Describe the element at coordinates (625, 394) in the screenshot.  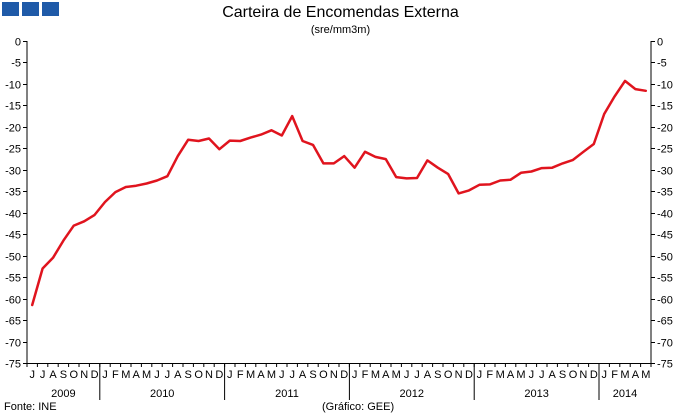
I see `year-label: 2014` at that location.